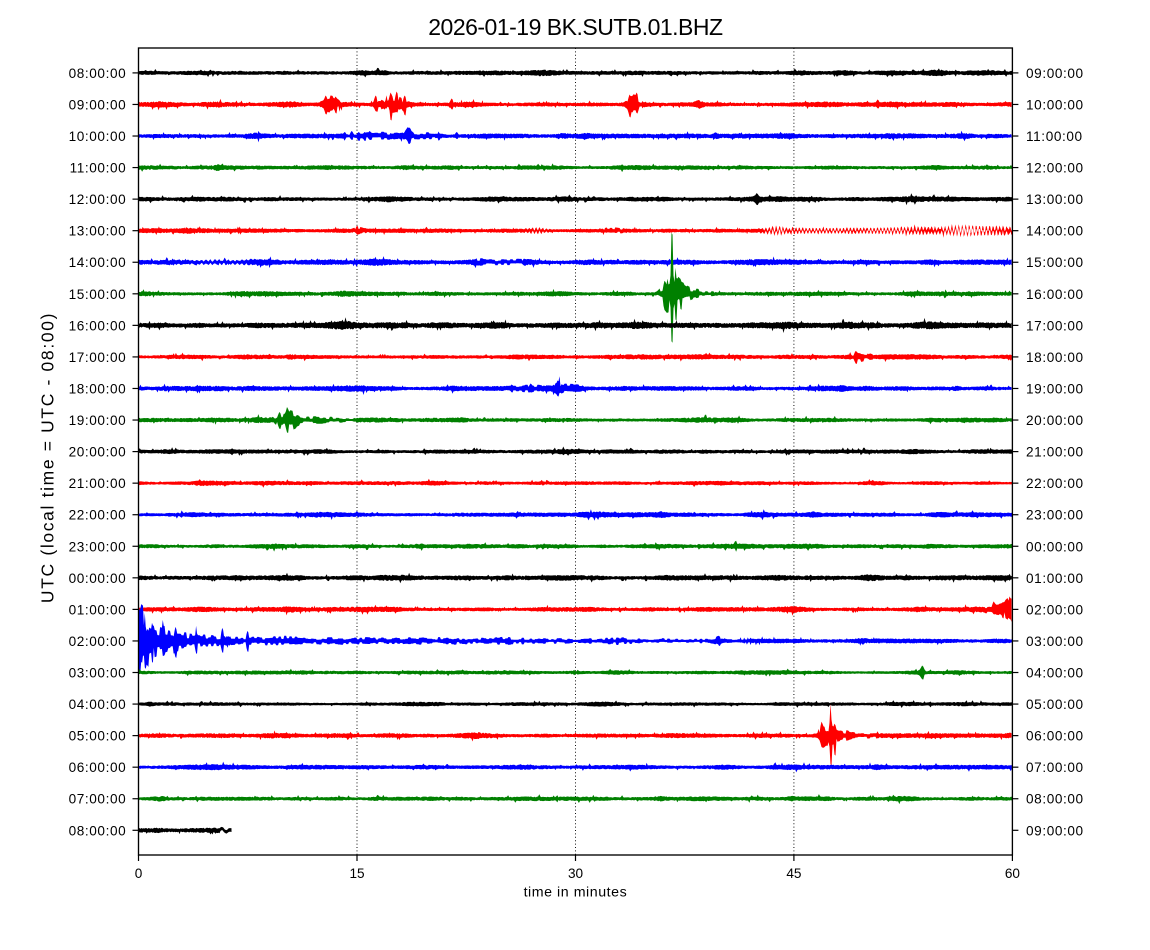  Describe the element at coordinates (139, 873) in the screenshot. I see `svg-text: 0` at that location.